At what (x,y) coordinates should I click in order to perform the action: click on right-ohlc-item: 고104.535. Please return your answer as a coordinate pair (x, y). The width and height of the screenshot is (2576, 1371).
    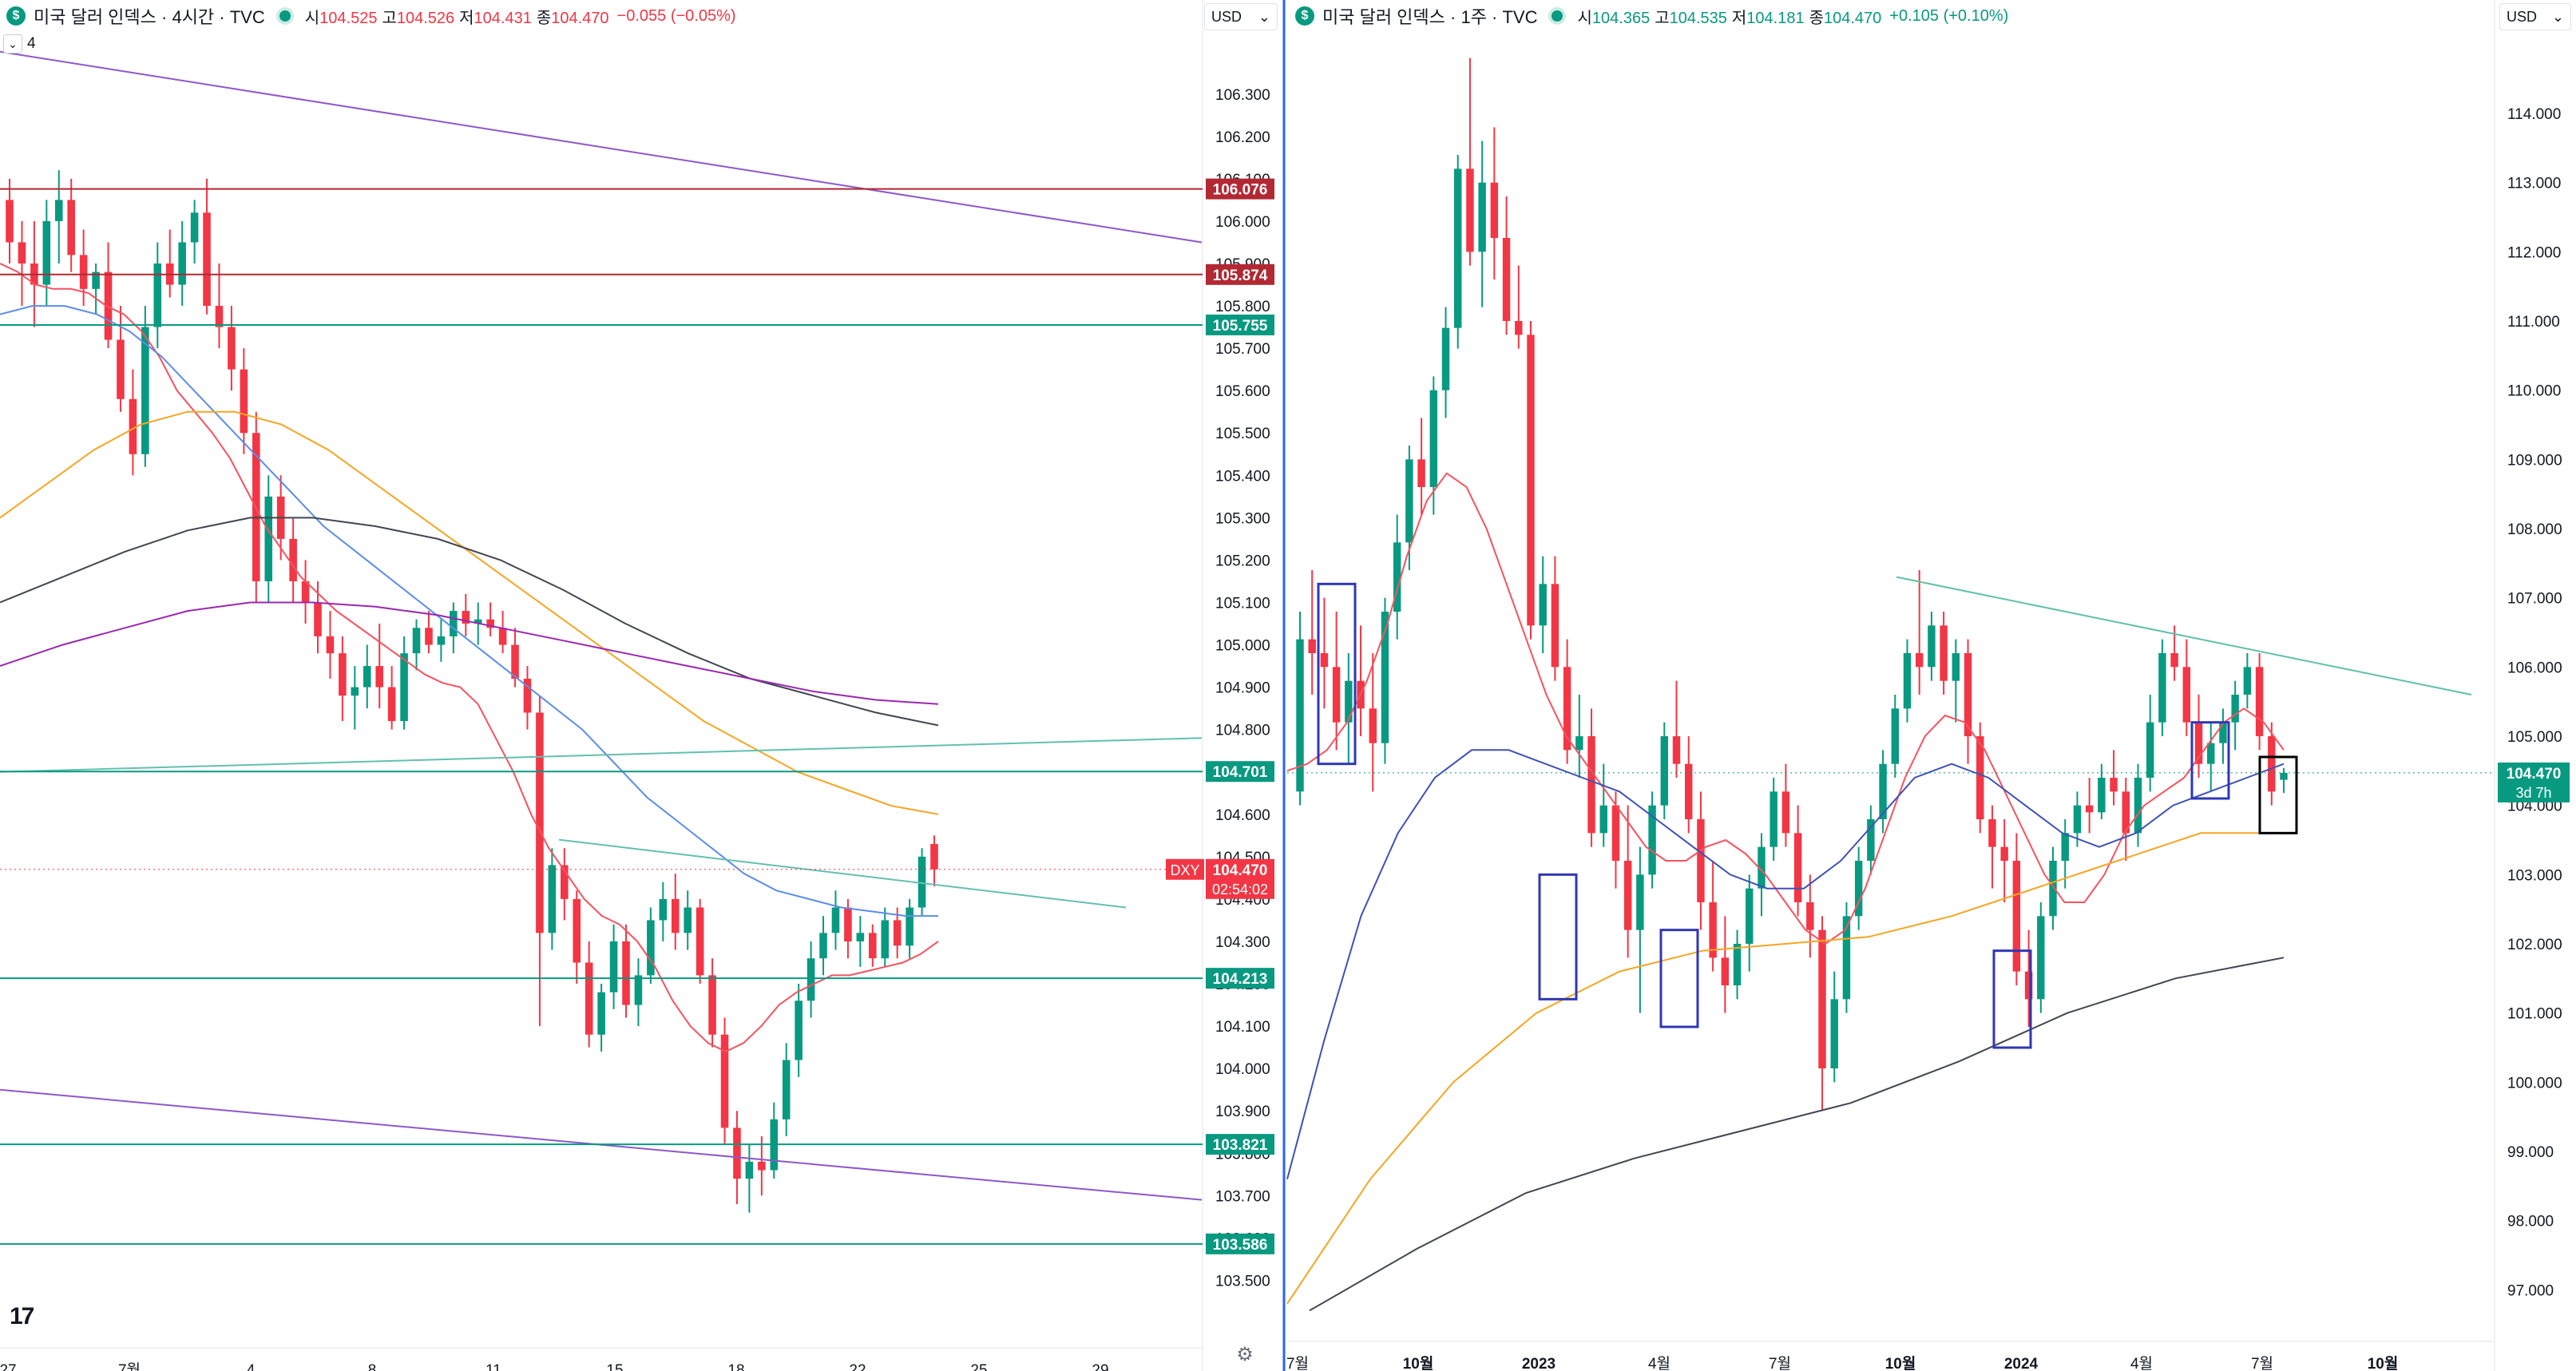
    Looking at the image, I should click on (1691, 16).